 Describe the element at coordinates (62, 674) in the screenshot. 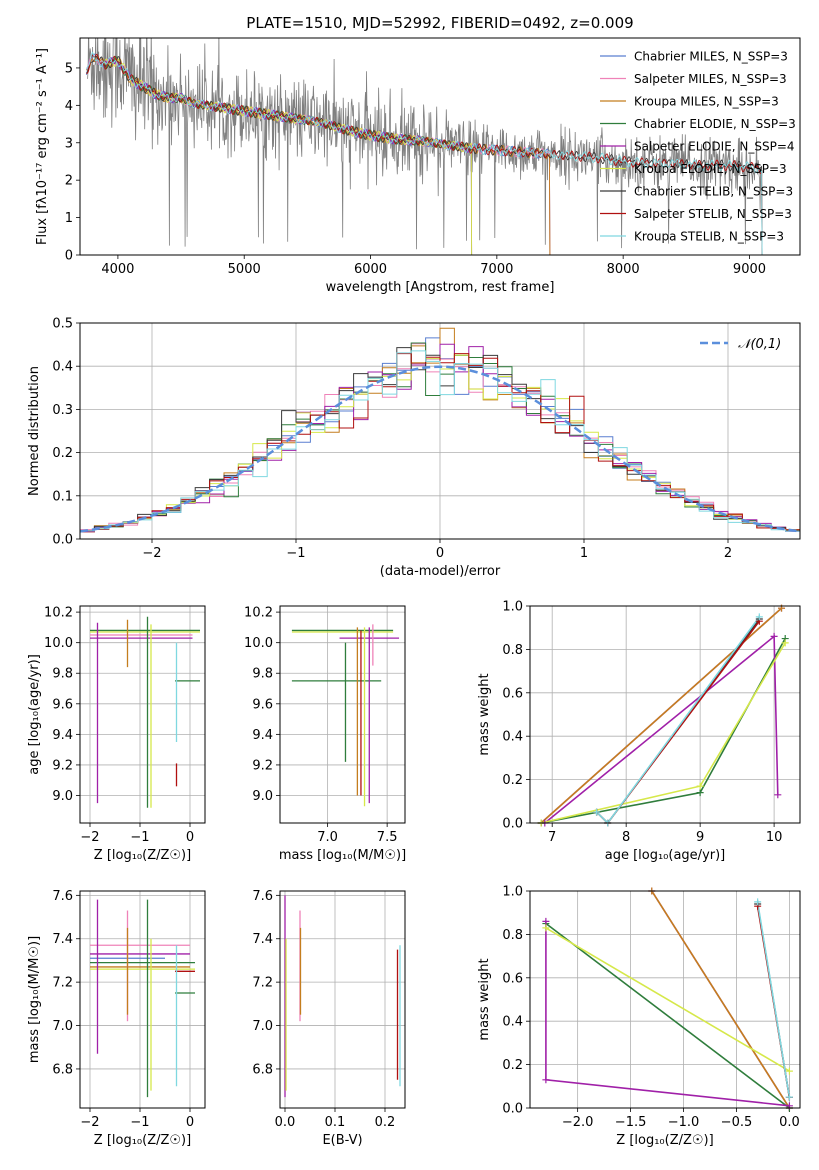

I see `y-tick-label: 9.8` at that location.